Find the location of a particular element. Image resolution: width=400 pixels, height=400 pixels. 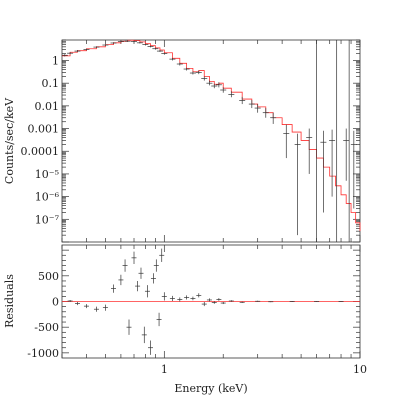

x-tick-labels: 1 10 is located at coordinates (264, 369).